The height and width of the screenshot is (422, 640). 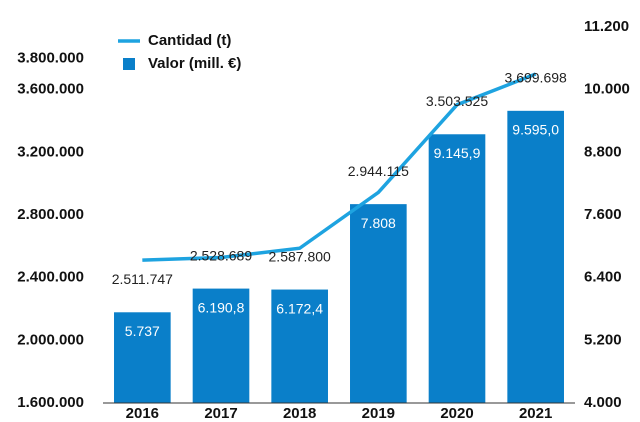 I want to click on line-value-label: 2.944.115, so click(x=378, y=171).